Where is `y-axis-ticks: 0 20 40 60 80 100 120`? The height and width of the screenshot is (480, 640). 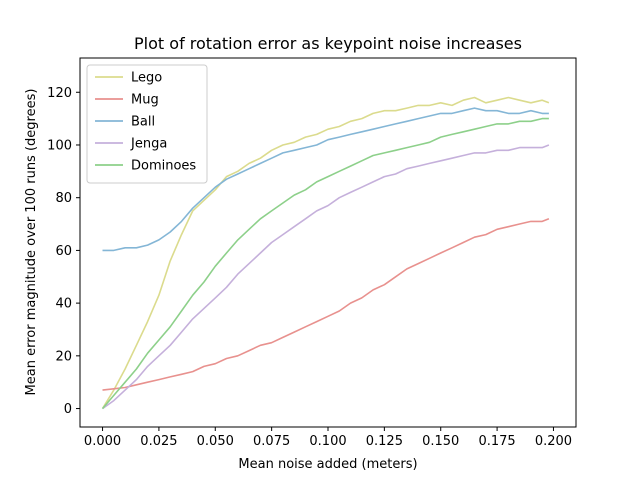
y-axis-ticks: 0 20 40 60 80 100 120 is located at coordinates (63, 251).